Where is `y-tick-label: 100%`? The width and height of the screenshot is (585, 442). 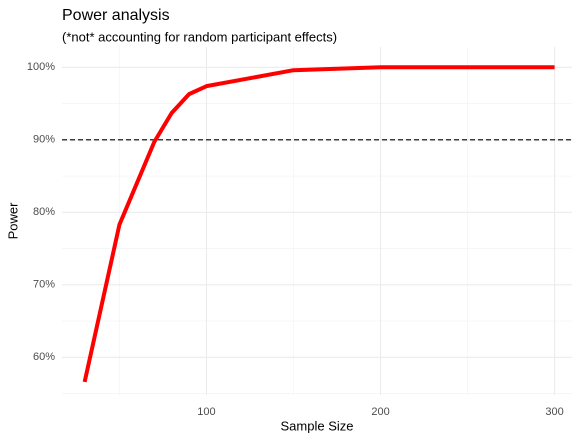
y-tick-label: 100% is located at coordinates (41, 67).